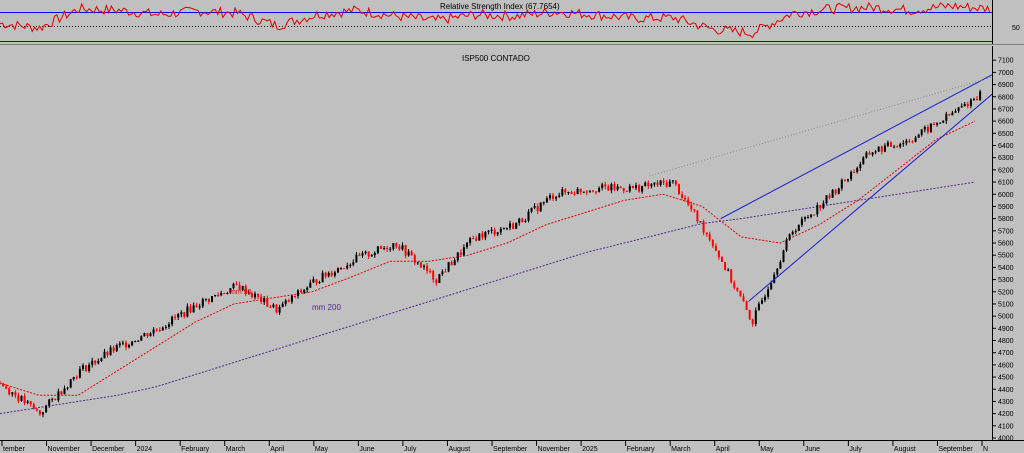 Image resolution: width=1024 pixels, height=453 pixels. I want to click on y-tick-label: 4100, so click(1006, 426).